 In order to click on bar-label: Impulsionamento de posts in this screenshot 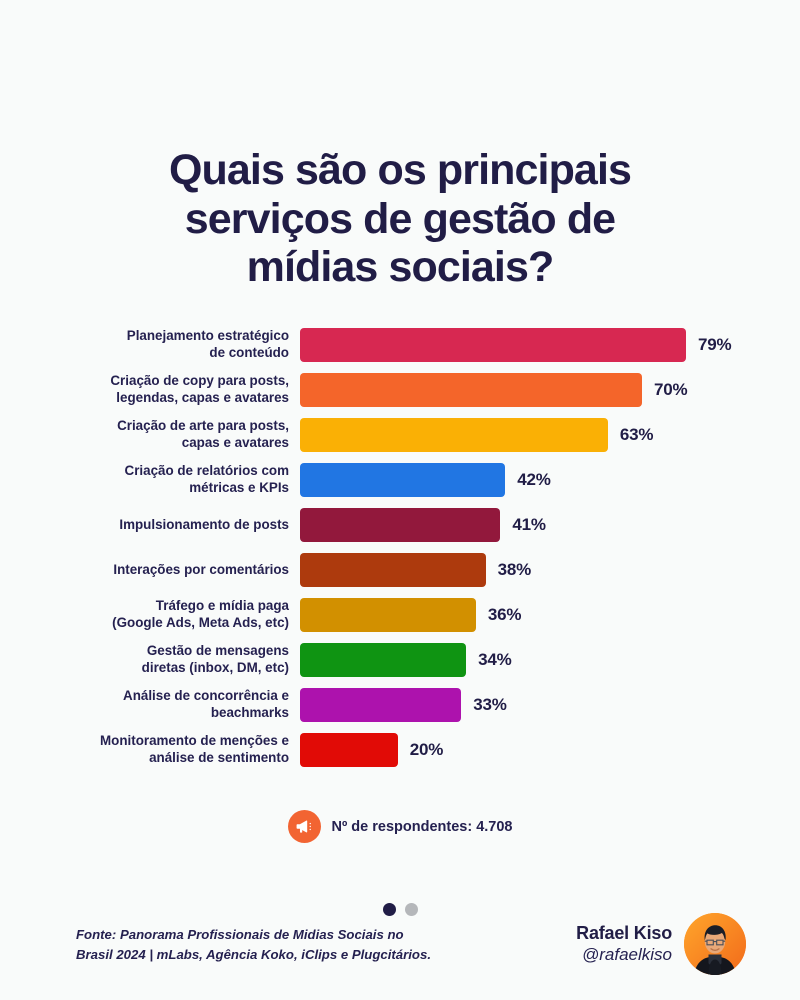, I will do `click(204, 524)`.